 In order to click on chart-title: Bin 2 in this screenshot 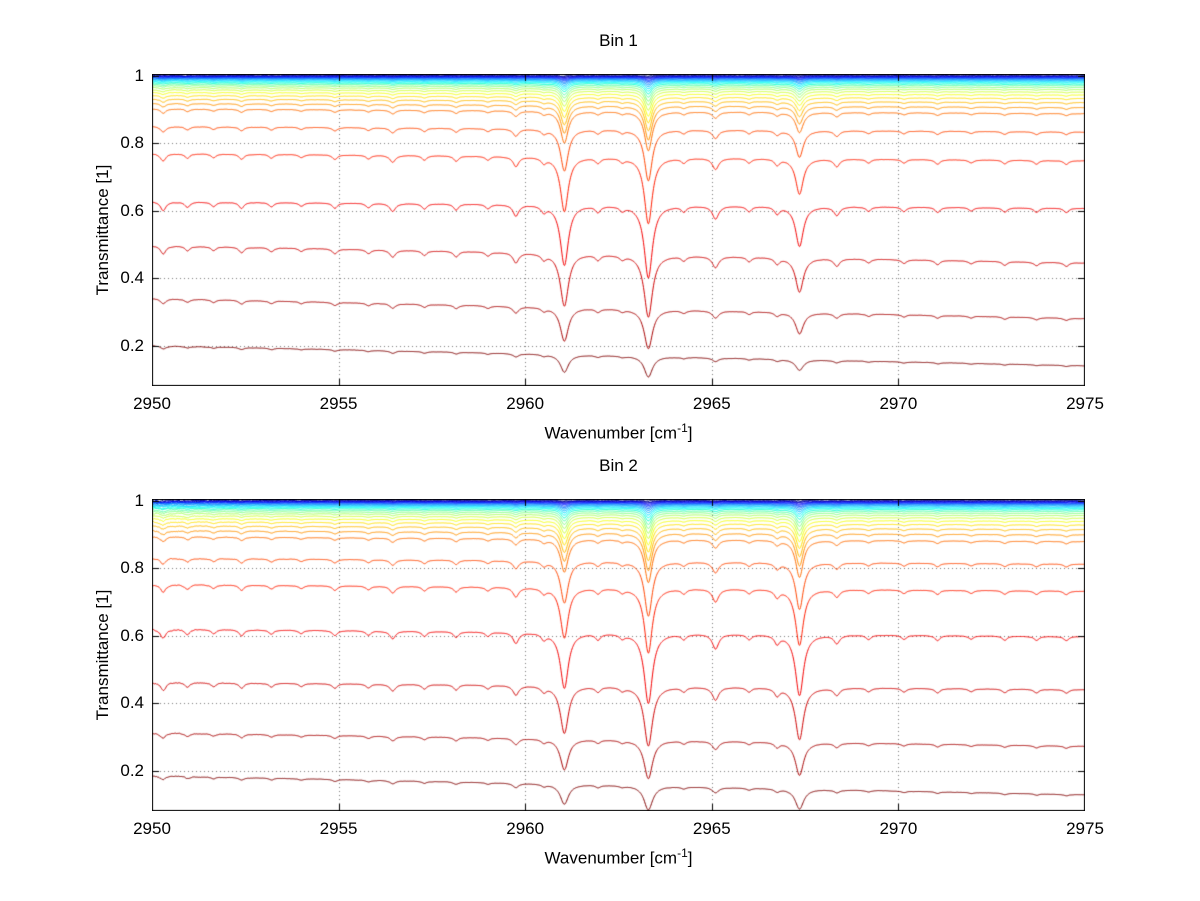, I will do `click(618, 465)`.